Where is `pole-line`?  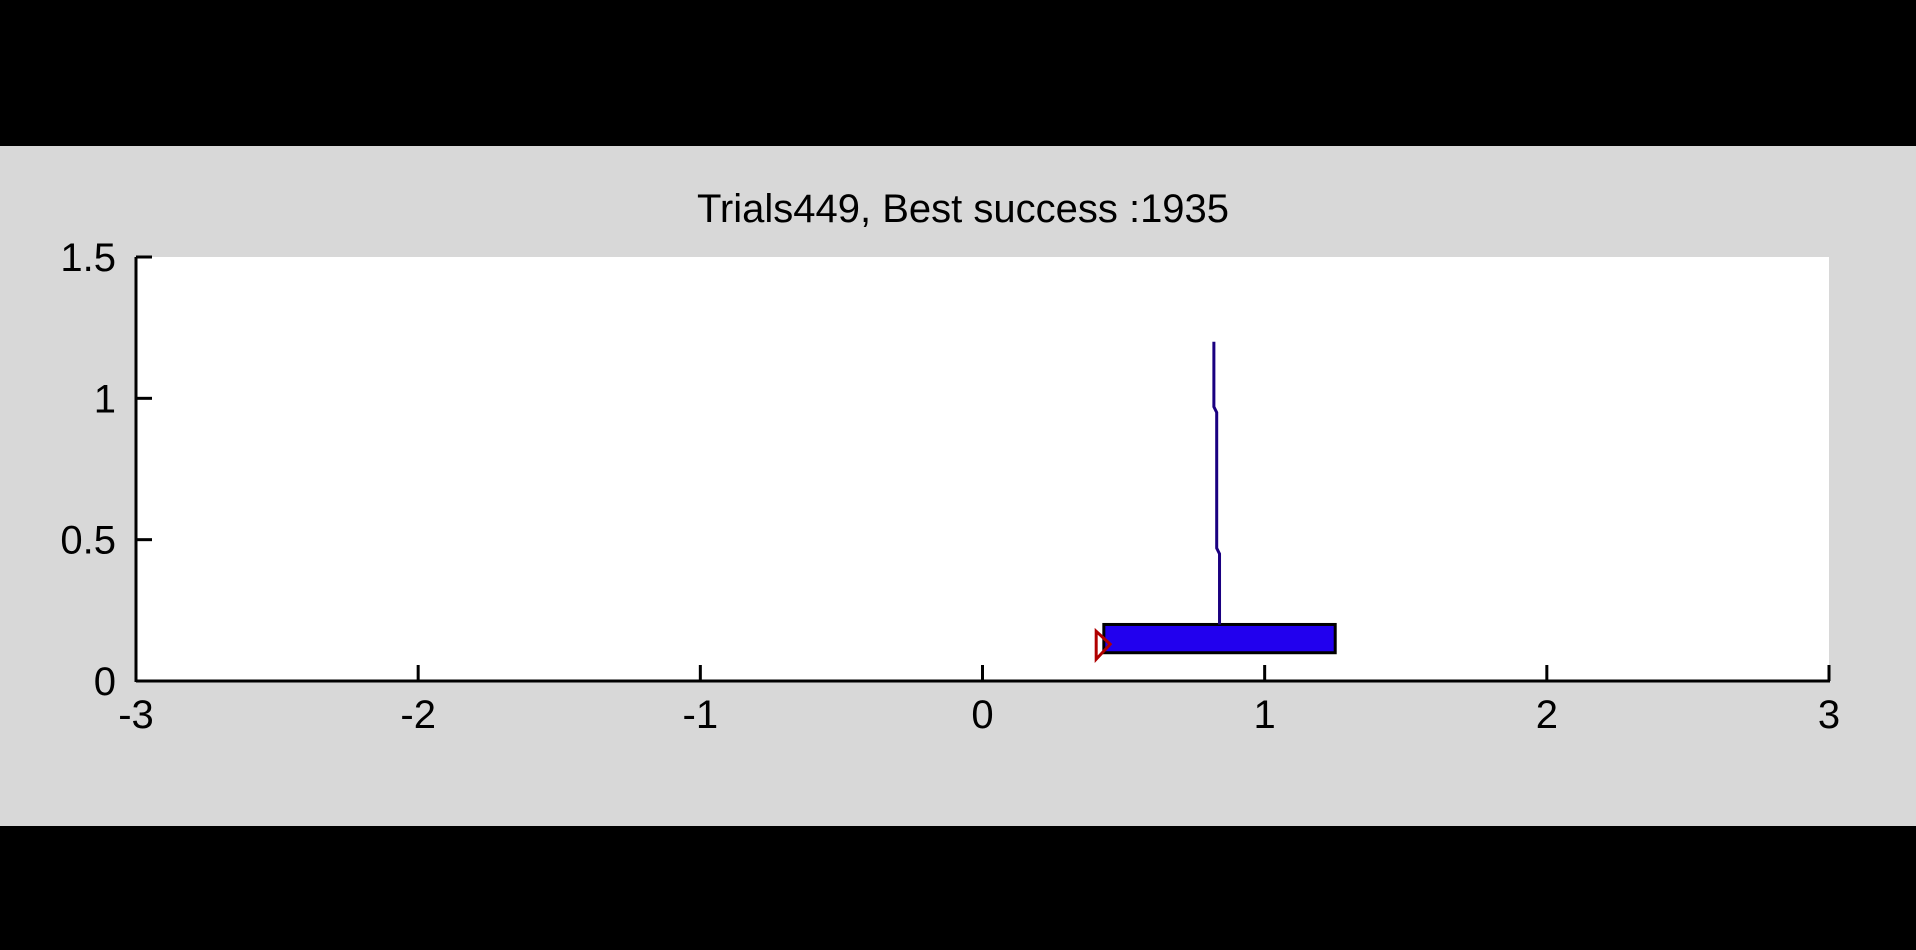 pole-line is located at coordinates (1217, 483).